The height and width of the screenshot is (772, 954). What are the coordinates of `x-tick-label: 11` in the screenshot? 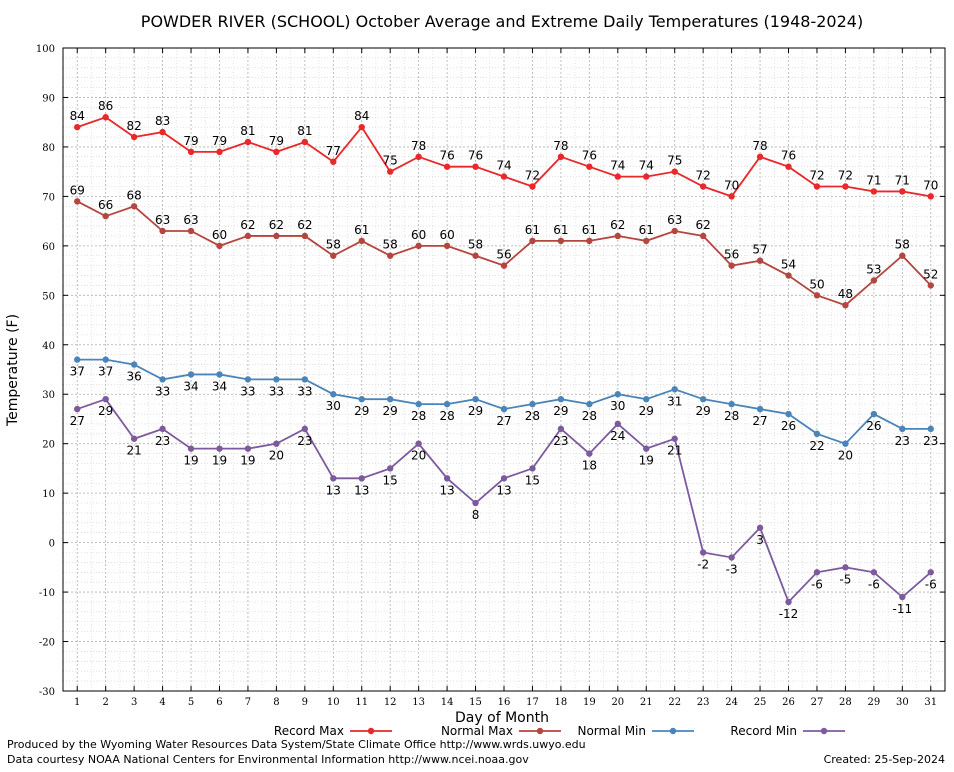 It's located at (361, 702).